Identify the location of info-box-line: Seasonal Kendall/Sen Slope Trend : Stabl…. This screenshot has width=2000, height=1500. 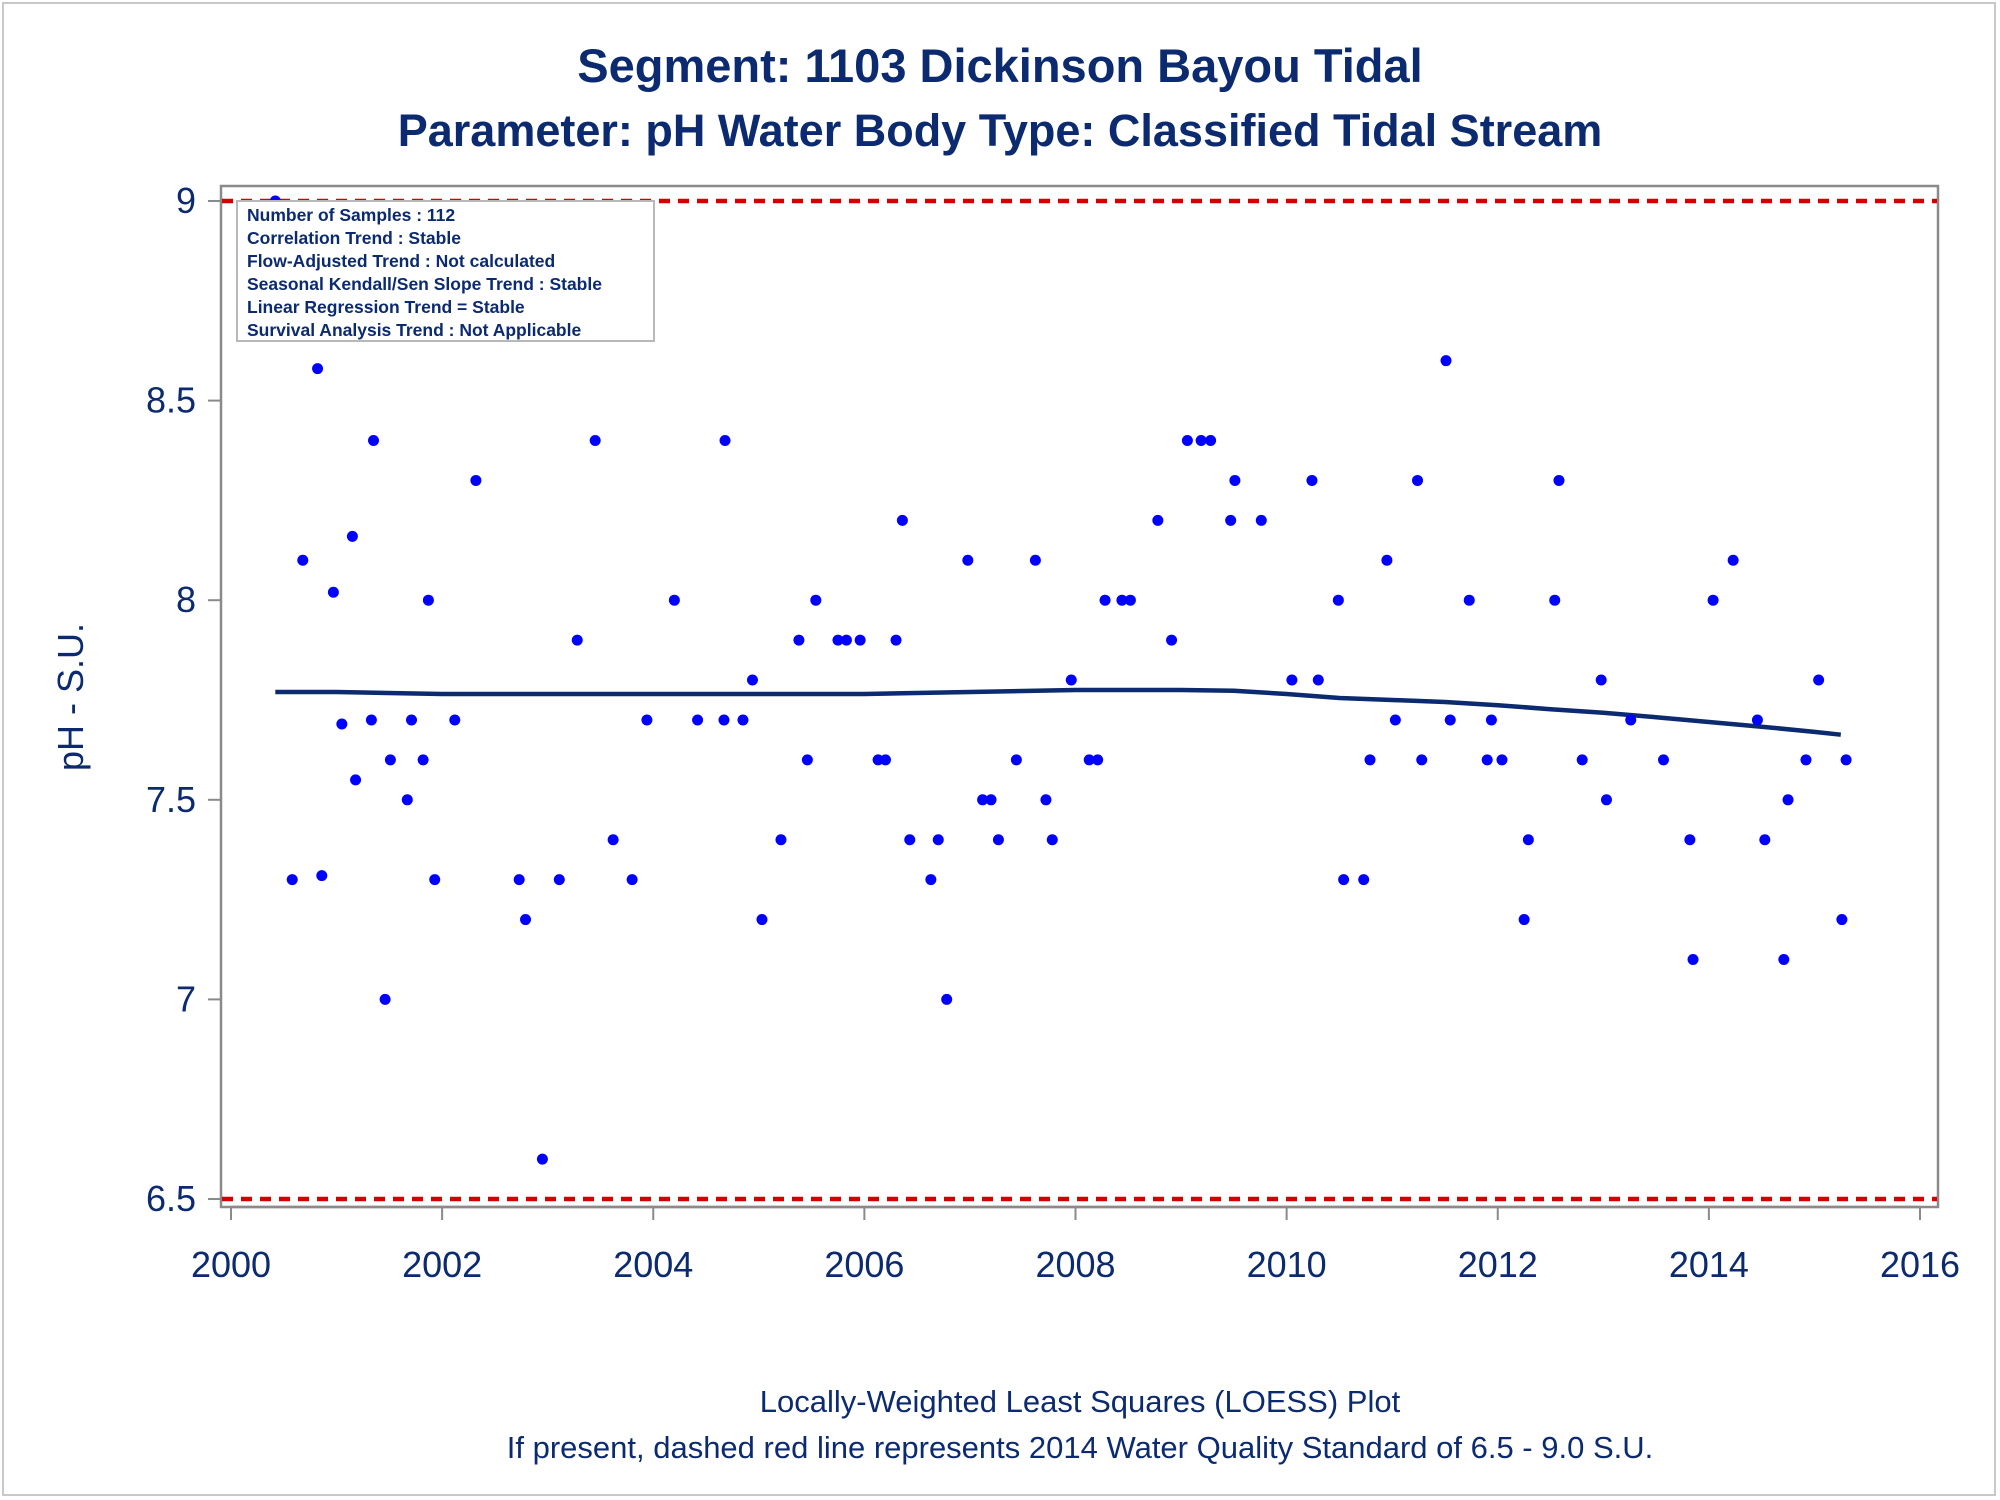
(424, 284).